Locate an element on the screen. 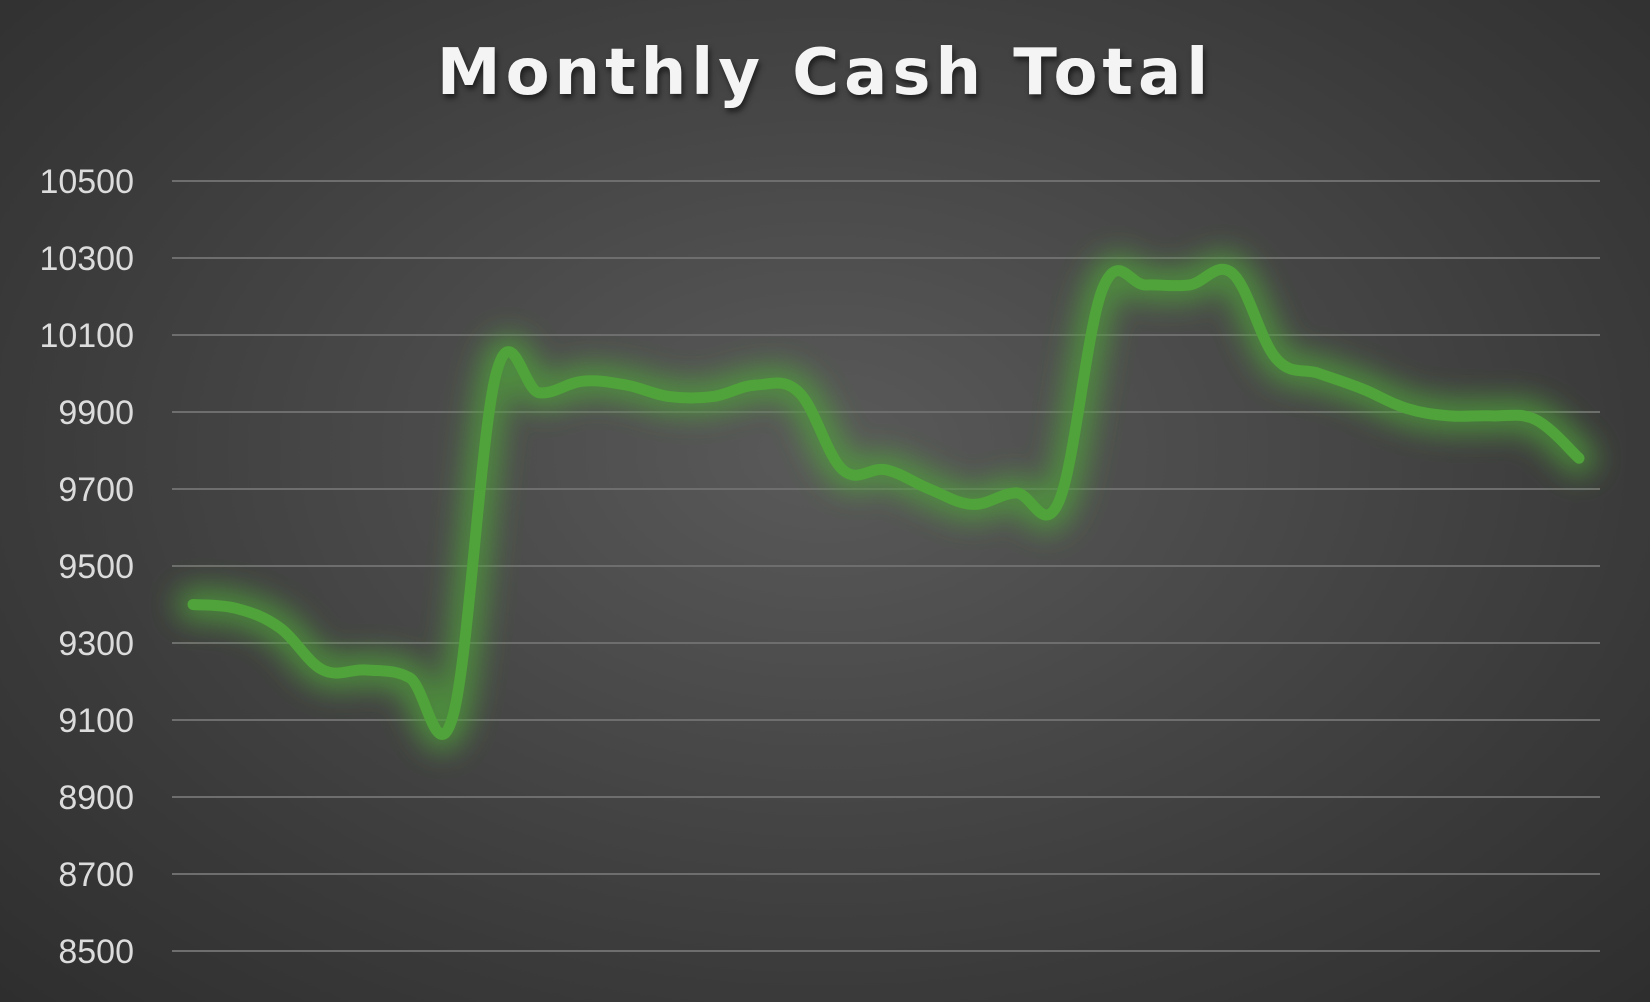 This screenshot has width=1650, height=1002. y-tick-label: 8900 is located at coordinates (96, 798).